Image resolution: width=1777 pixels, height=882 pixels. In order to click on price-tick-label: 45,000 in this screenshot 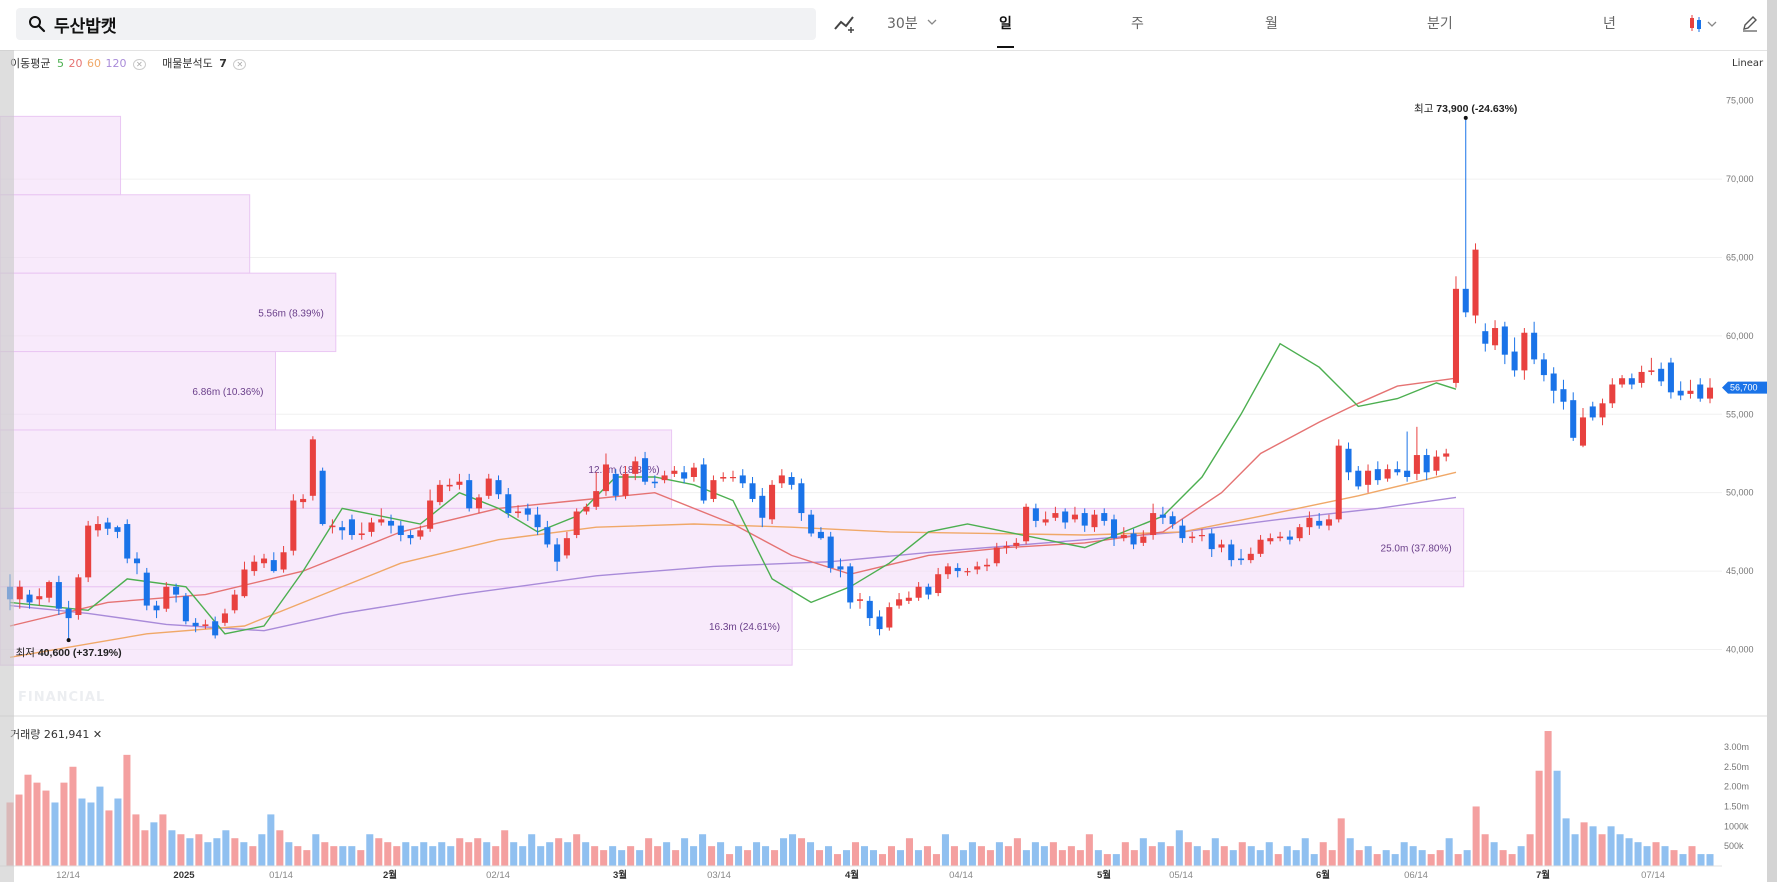, I will do `click(1740, 571)`.